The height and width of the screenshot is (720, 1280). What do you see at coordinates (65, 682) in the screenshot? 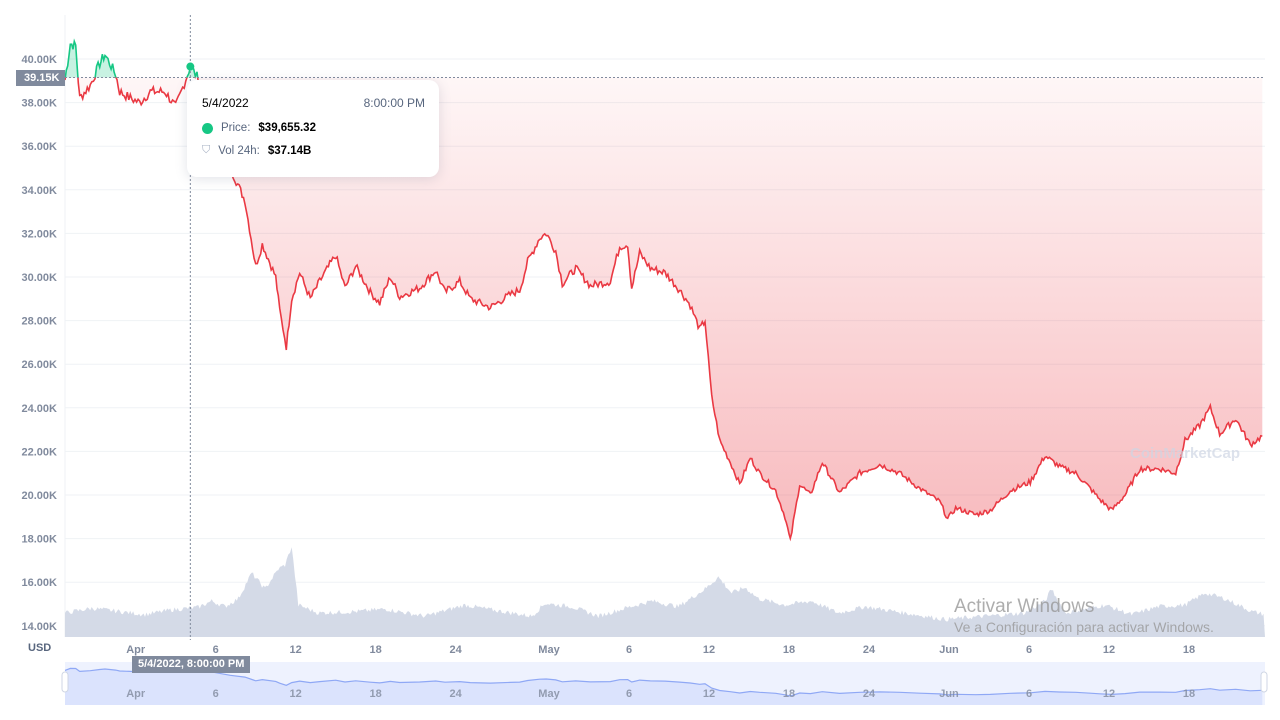
I see `minimap-handle-left` at bounding box center [65, 682].